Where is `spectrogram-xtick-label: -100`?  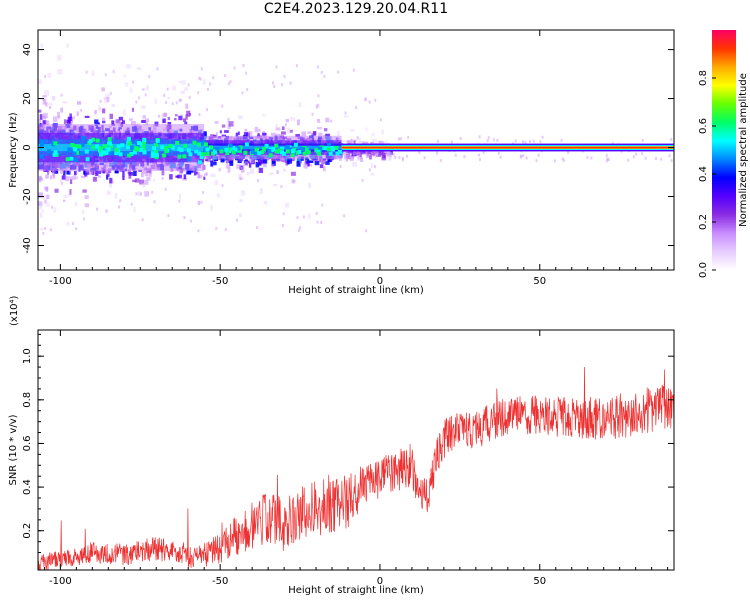
spectrogram-xtick-label: -100 is located at coordinates (60, 281).